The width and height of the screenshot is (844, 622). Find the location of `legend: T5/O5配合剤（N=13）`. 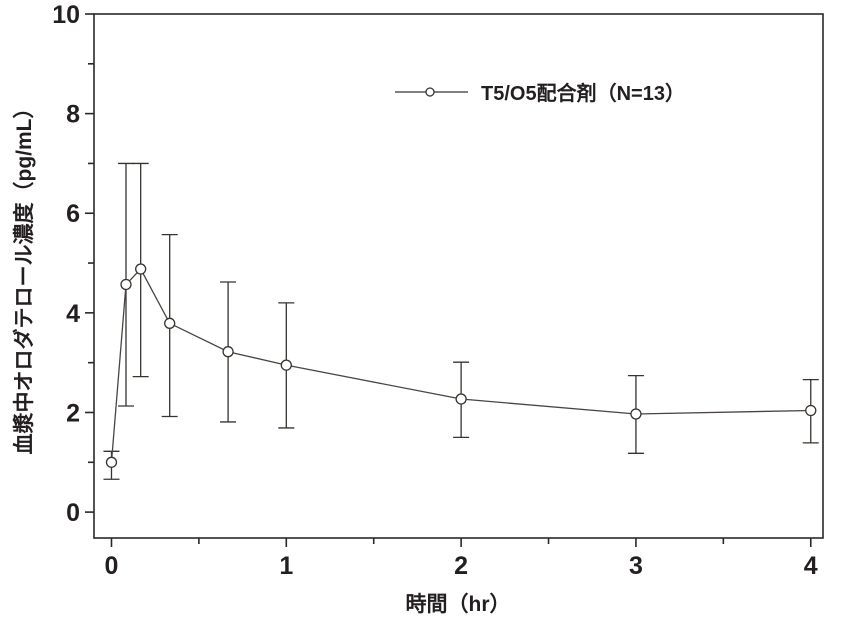

legend: T5/O5配合剤（N=13） is located at coordinates (540, 93).